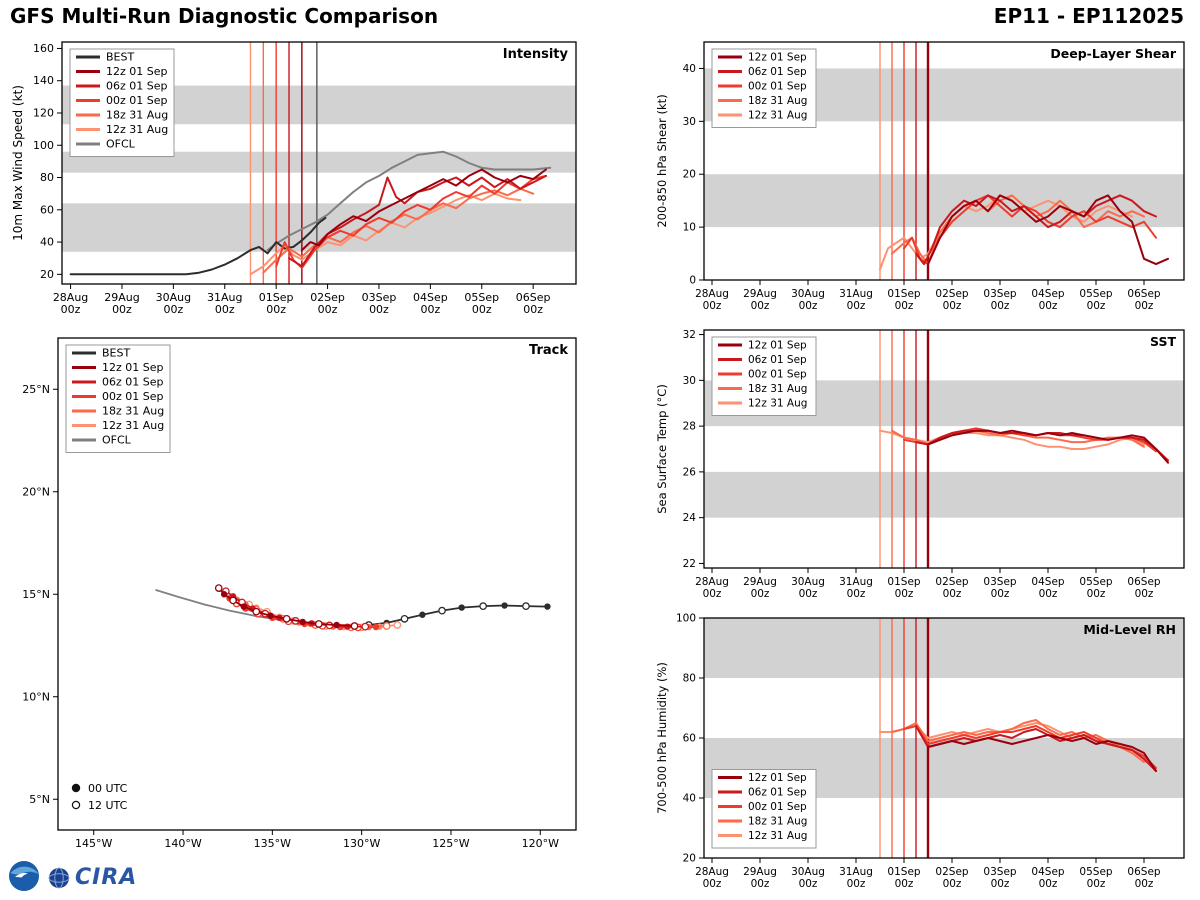 Image resolution: width=1200 pixels, height=900 pixels. What do you see at coordinates (43, 48) in the screenshot?
I see `svg-text: 160` at bounding box center [43, 48].